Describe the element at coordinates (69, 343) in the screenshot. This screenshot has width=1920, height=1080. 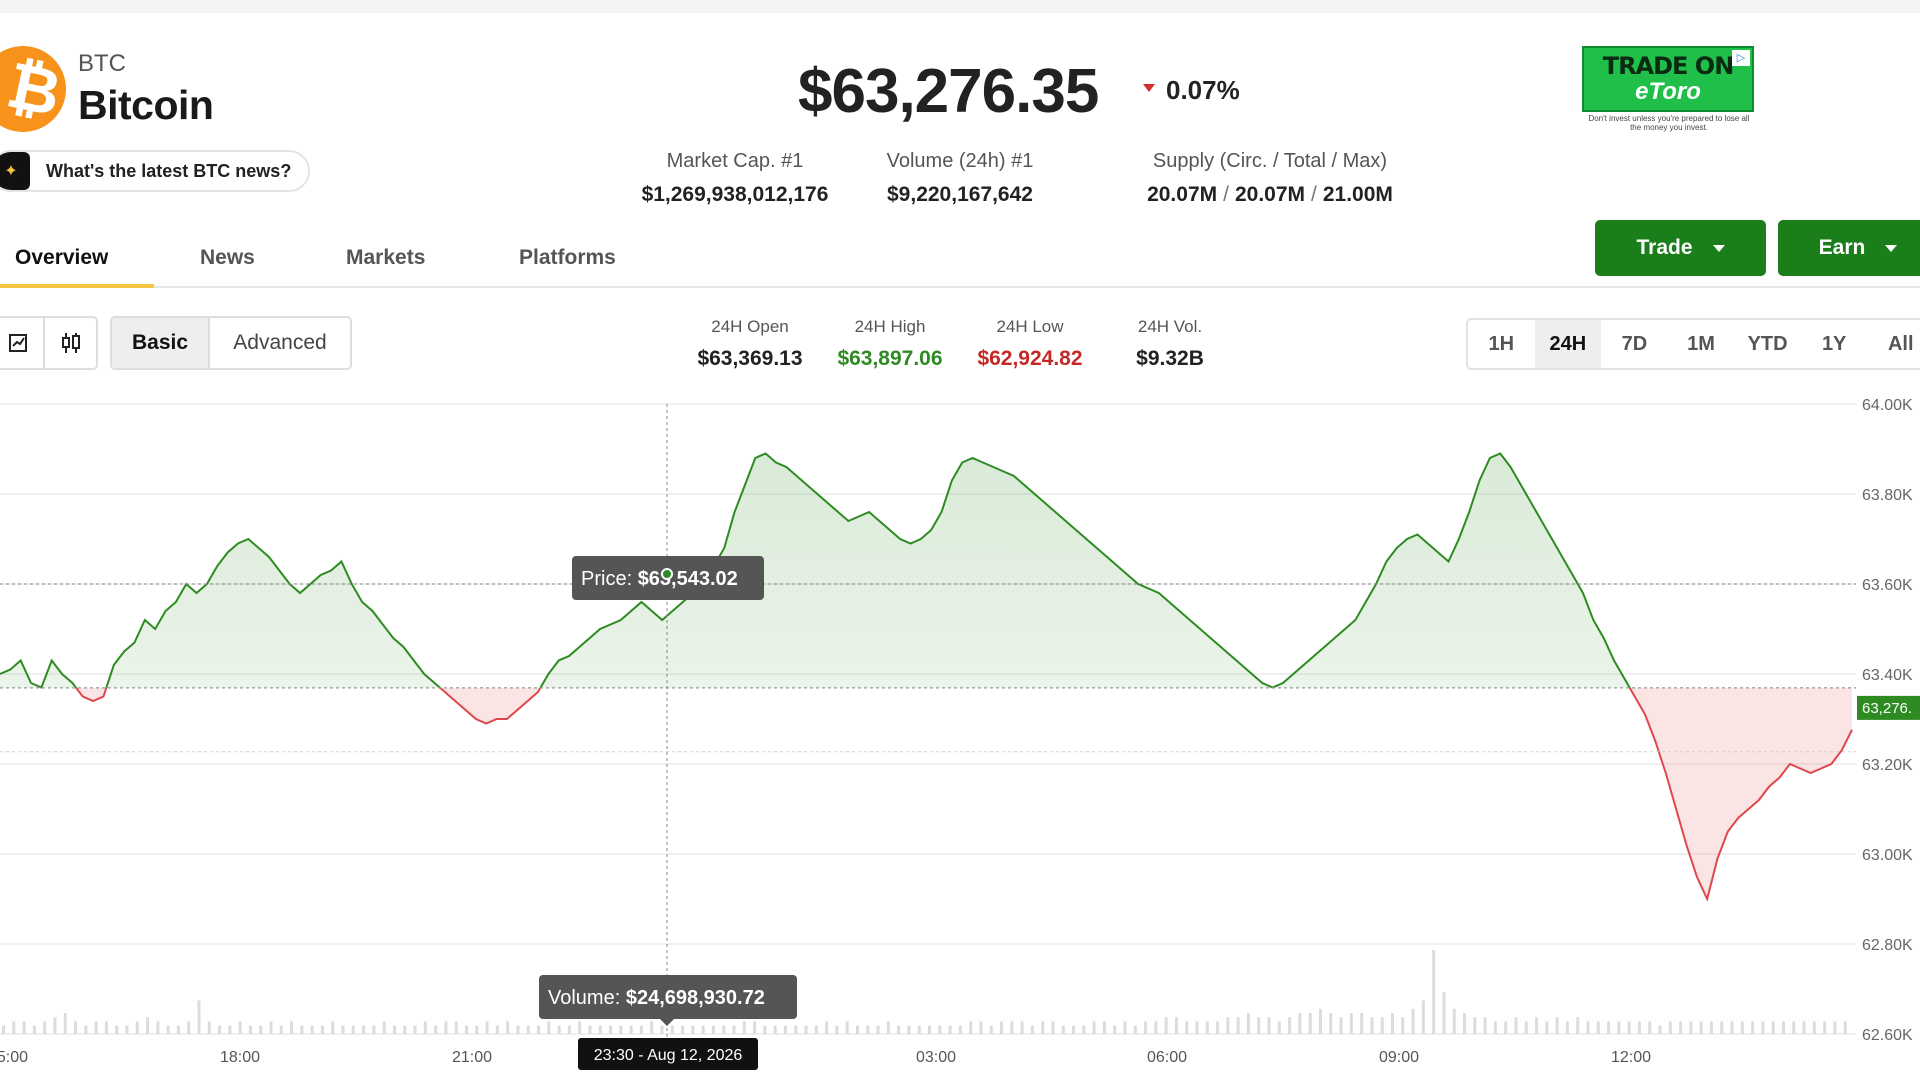
I see `candlestick-icon` at that location.